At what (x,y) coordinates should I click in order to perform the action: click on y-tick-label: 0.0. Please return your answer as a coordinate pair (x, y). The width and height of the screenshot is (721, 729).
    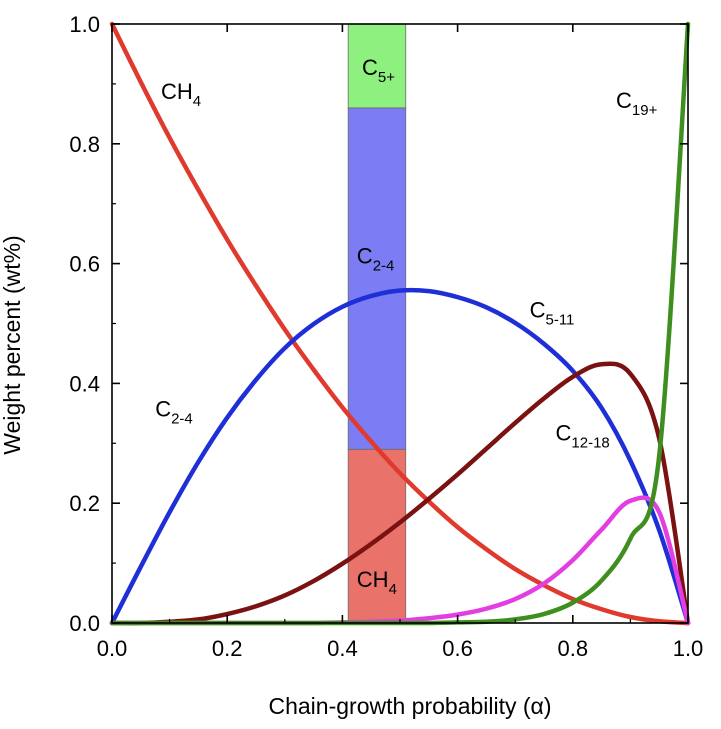
    Looking at the image, I should click on (84, 623).